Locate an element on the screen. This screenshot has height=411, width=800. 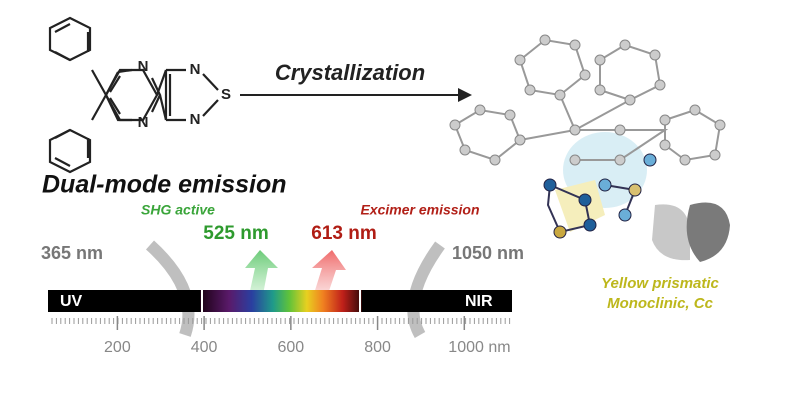
heading: Dual-mode emission is located at coordinates (164, 185).